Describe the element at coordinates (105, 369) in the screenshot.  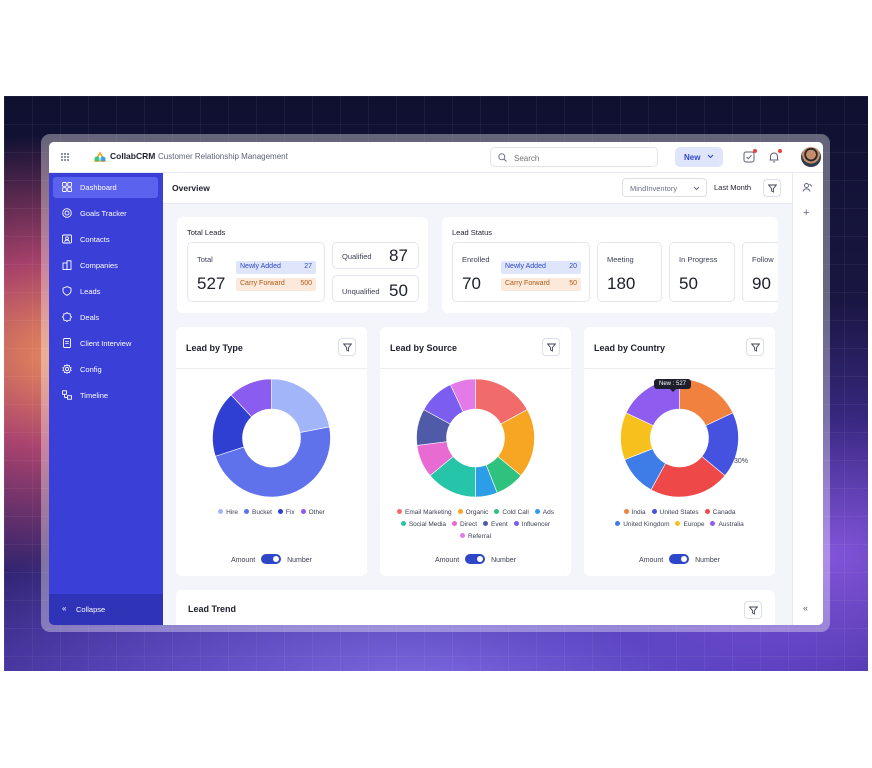
I see `sidebar-item-config: Config` at that location.